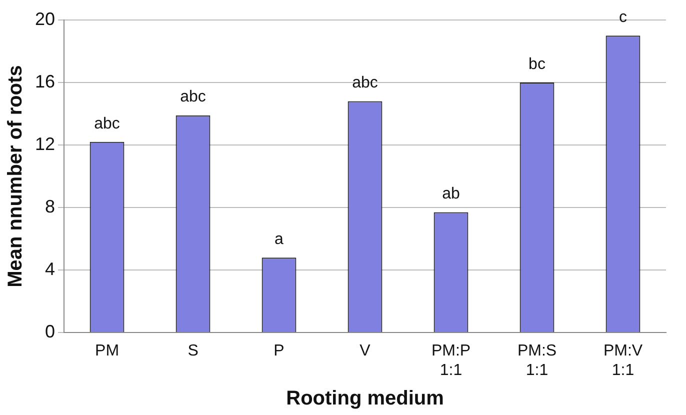 The width and height of the screenshot is (686, 415). What do you see at coordinates (365, 399) in the screenshot?
I see `x-axis-title: Rooting medium` at bounding box center [365, 399].